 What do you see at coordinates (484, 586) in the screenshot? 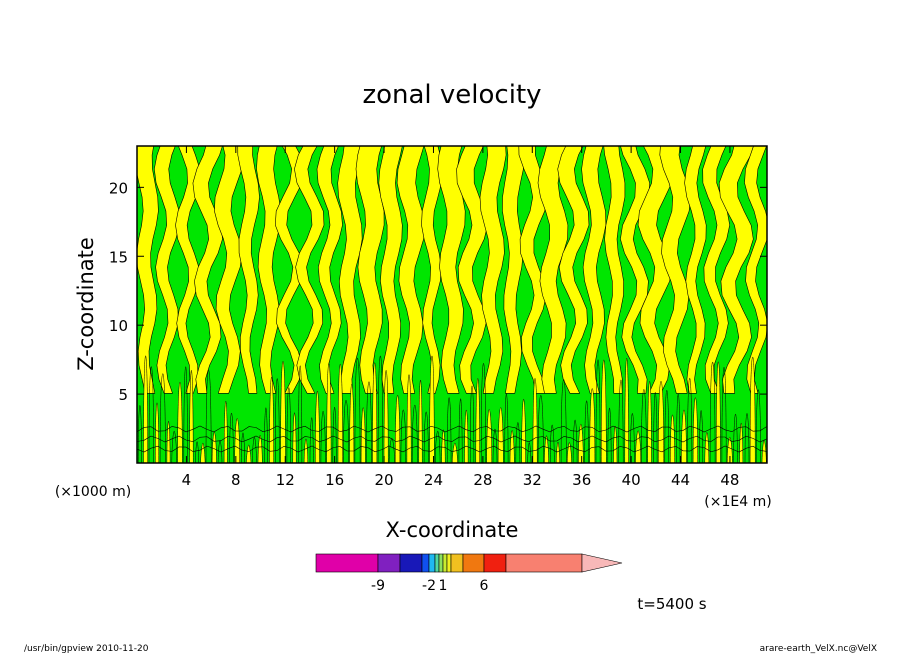
I see `colorbar-tick-label: 6` at bounding box center [484, 586].